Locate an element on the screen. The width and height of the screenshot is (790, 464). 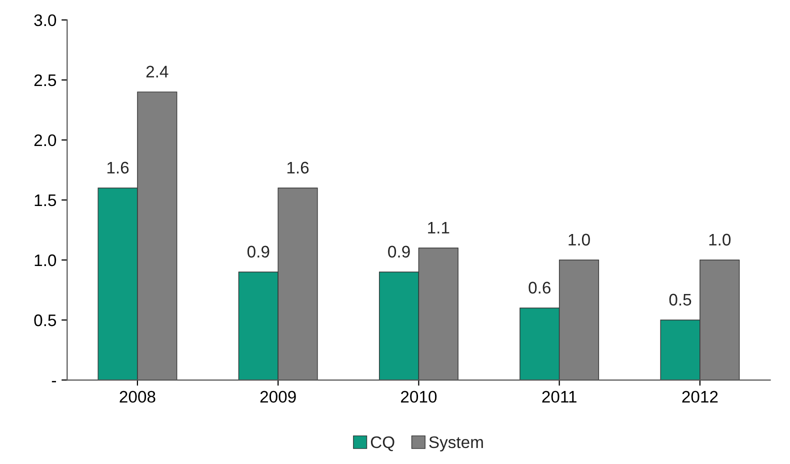
legend-label: System is located at coordinates (456, 444).